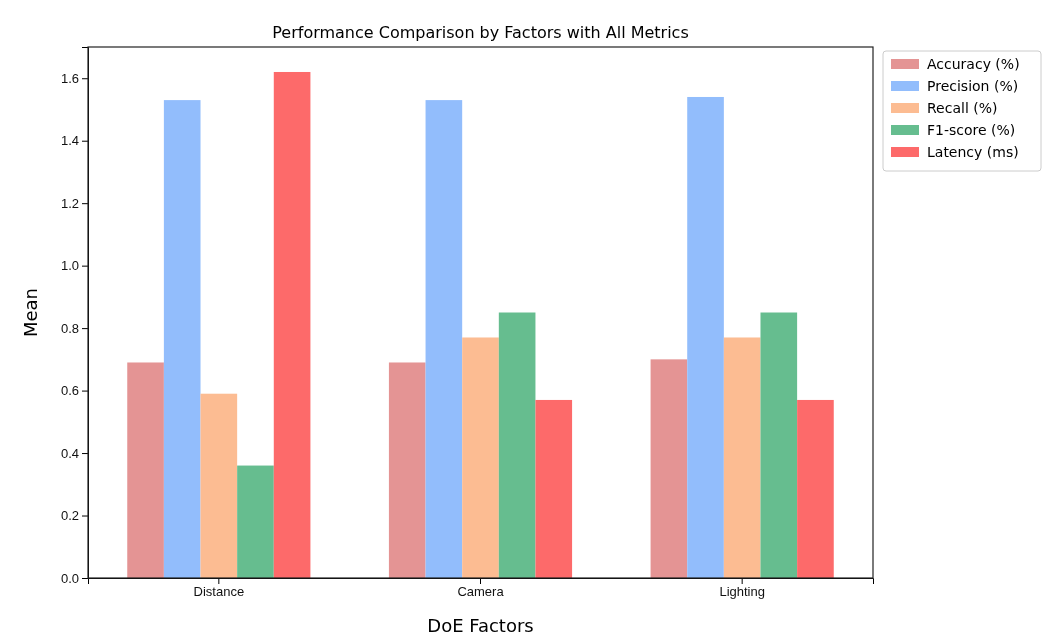 The height and width of the screenshot is (643, 1048). Describe the element at coordinates (69, 266) in the screenshot. I see `y-tick-label: 1.0` at that location.